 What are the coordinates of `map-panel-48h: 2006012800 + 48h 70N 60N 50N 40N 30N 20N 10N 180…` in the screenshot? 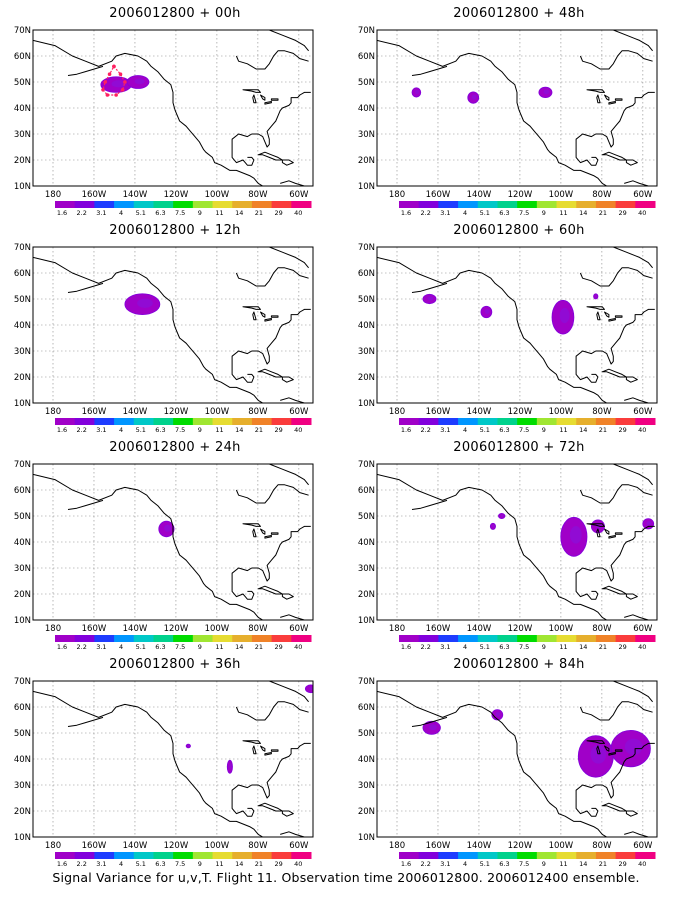 It's located at (514, 110).